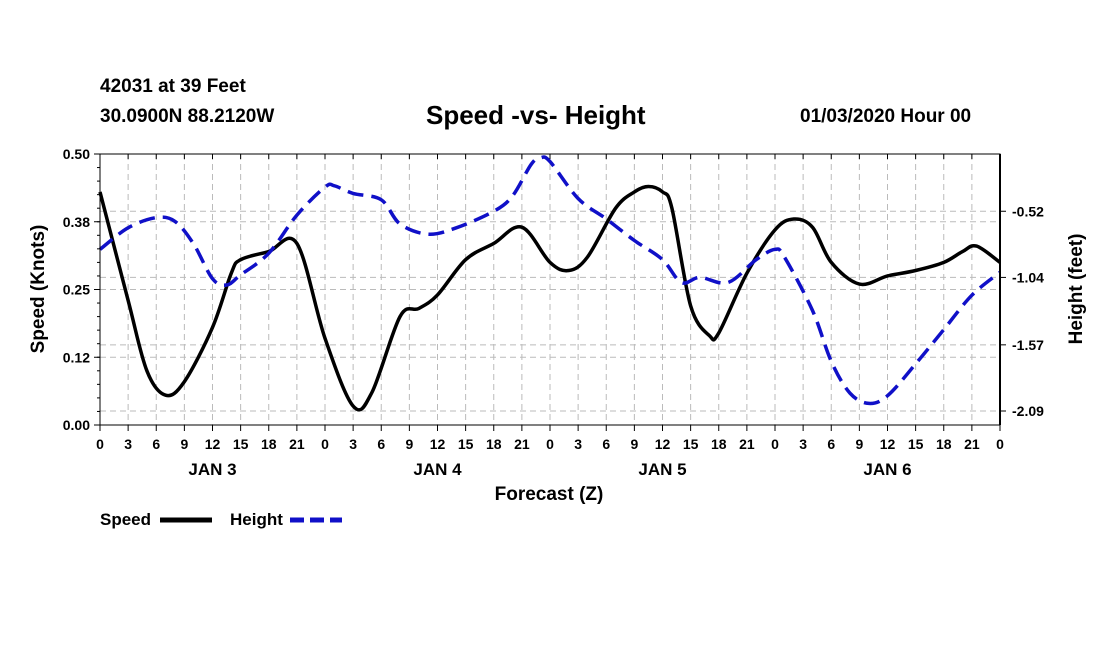 This screenshot has height=650, width=1100. What do you see at coordinates (886, 116) in the screenshot?
I see `date-label: 01/03/2020 Hour 00` at bounding box center [886, 116].